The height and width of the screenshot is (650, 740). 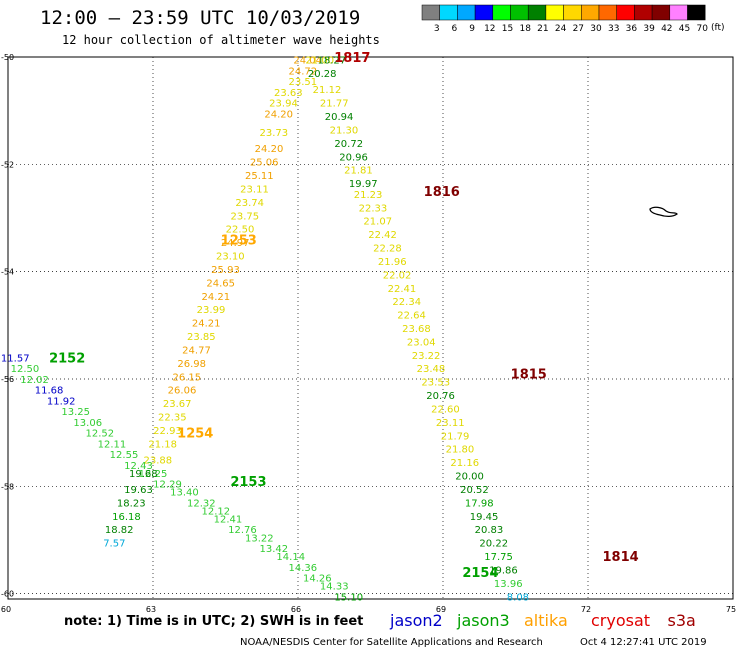 I want to click on wave-height-value: 12.29, so click(x=167, y=485).